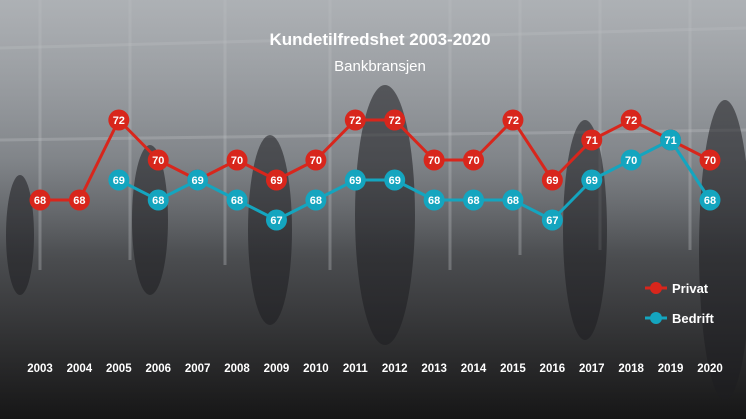 This screenshot has height=419, width=746. Describe the element at coordinates (119, 369) in the screenshot. I see `x-tick-label: 2005` at that location.